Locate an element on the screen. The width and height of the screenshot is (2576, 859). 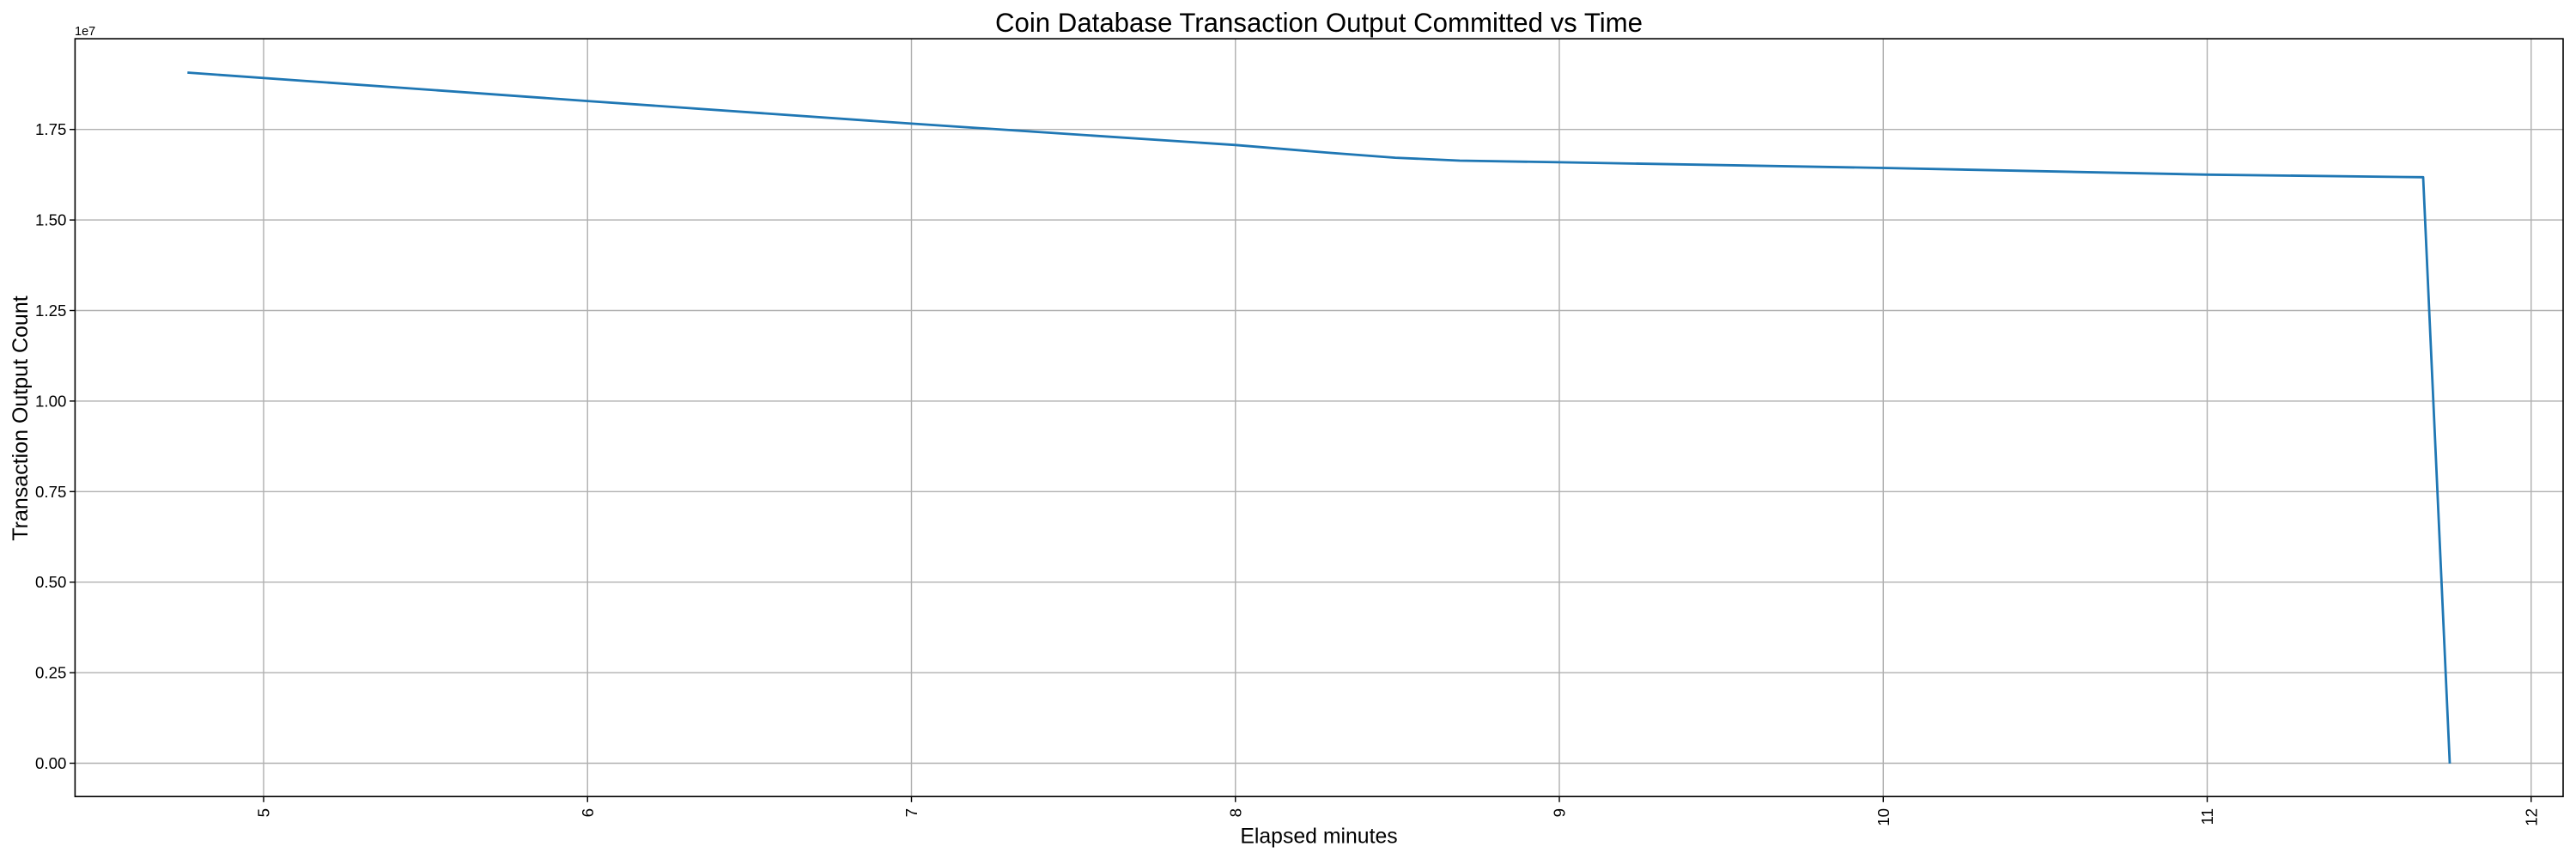
svg-text: 1.00 is located at coordinates (50, 401).